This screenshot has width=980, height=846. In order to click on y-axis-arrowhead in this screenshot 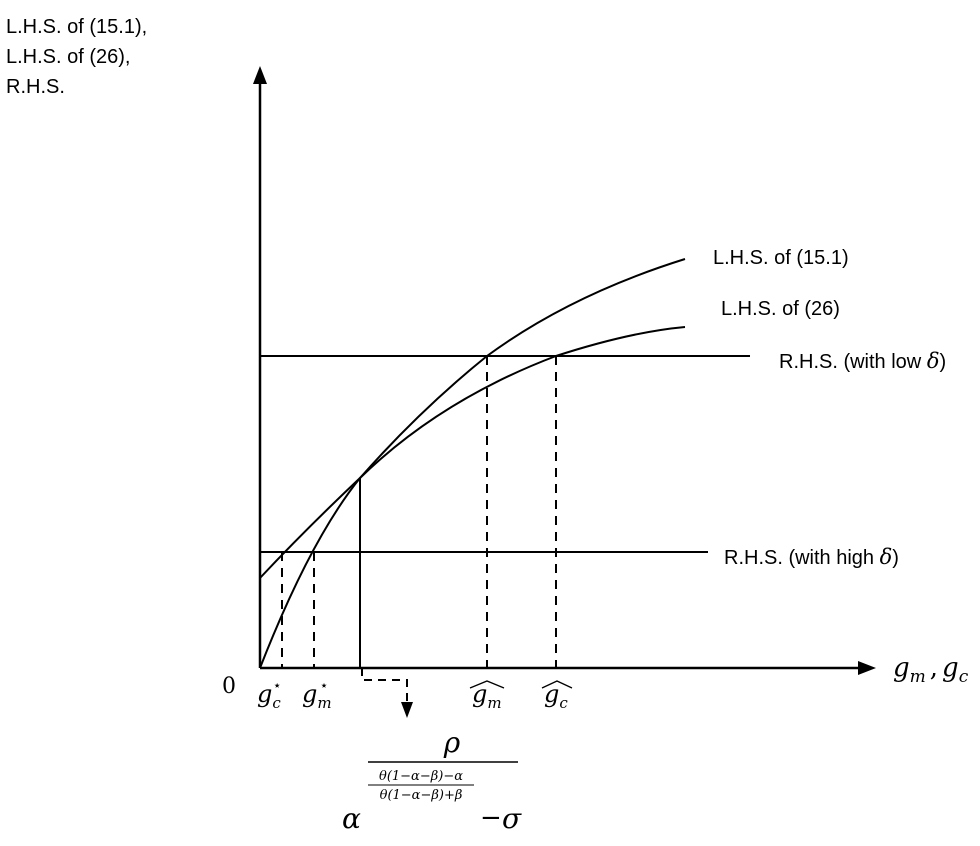, I will do `click(260, 75)`.